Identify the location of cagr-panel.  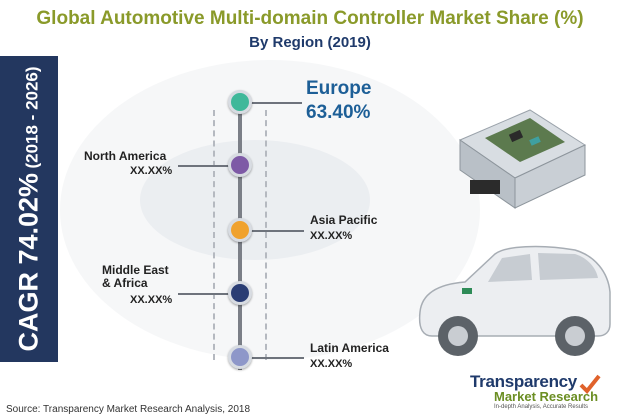
(29, 209).